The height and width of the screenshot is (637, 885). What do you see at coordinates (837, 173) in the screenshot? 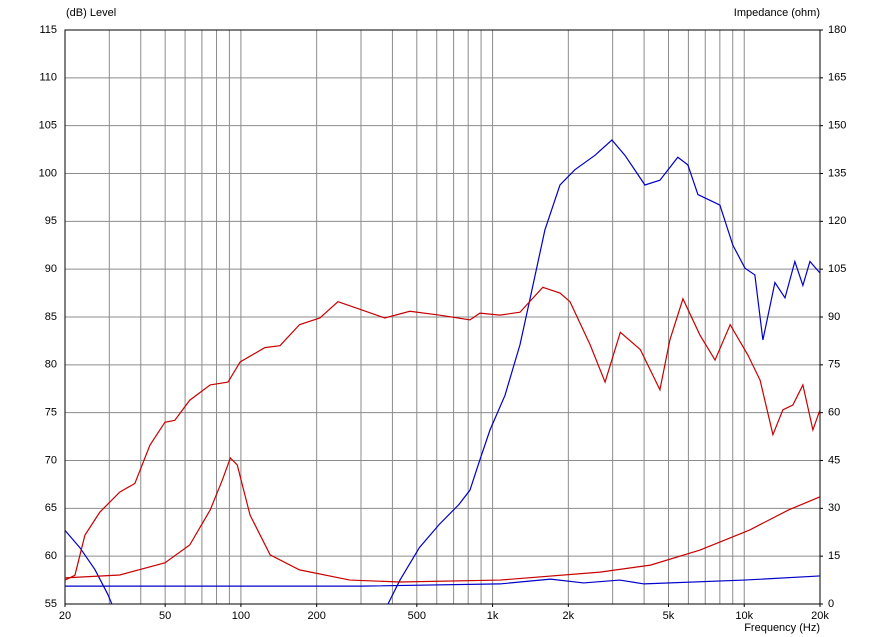
I see `y2-tick-label: 135` at bounding box center [837, 173].